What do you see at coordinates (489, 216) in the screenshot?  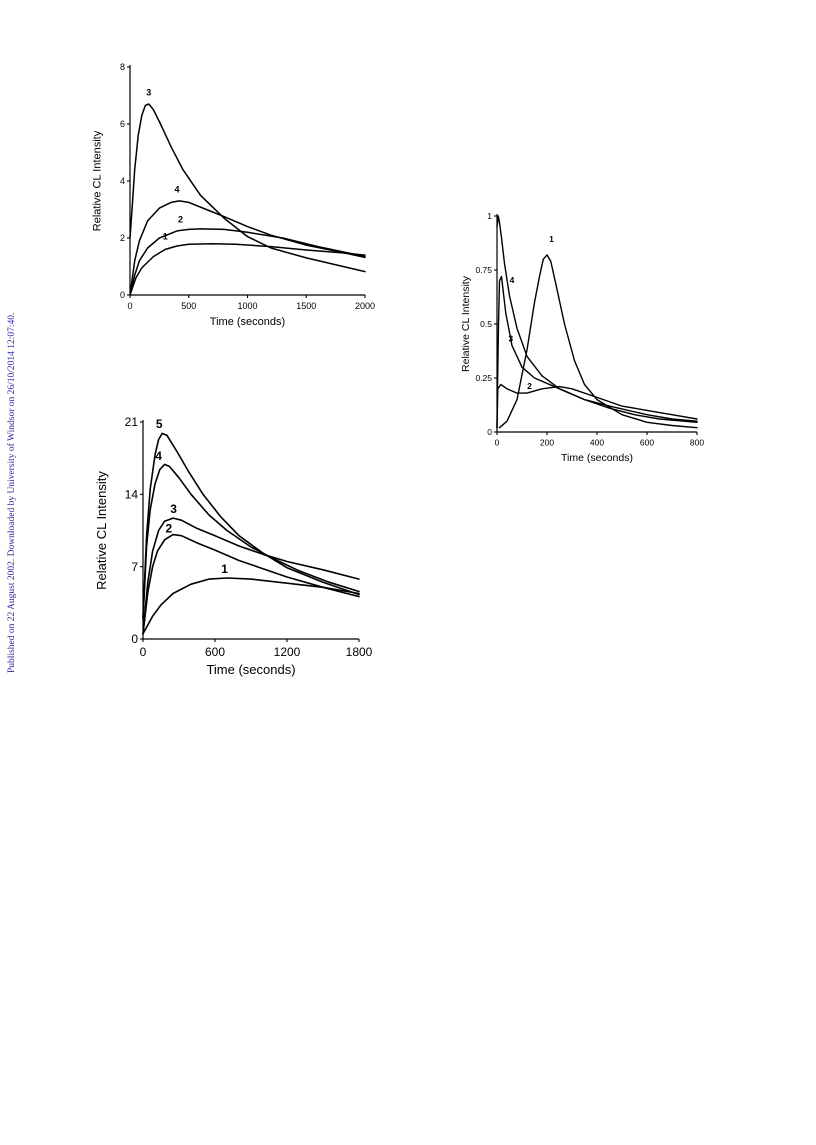 I see `y-tick-label: 1` at bounding box center [489, 216].